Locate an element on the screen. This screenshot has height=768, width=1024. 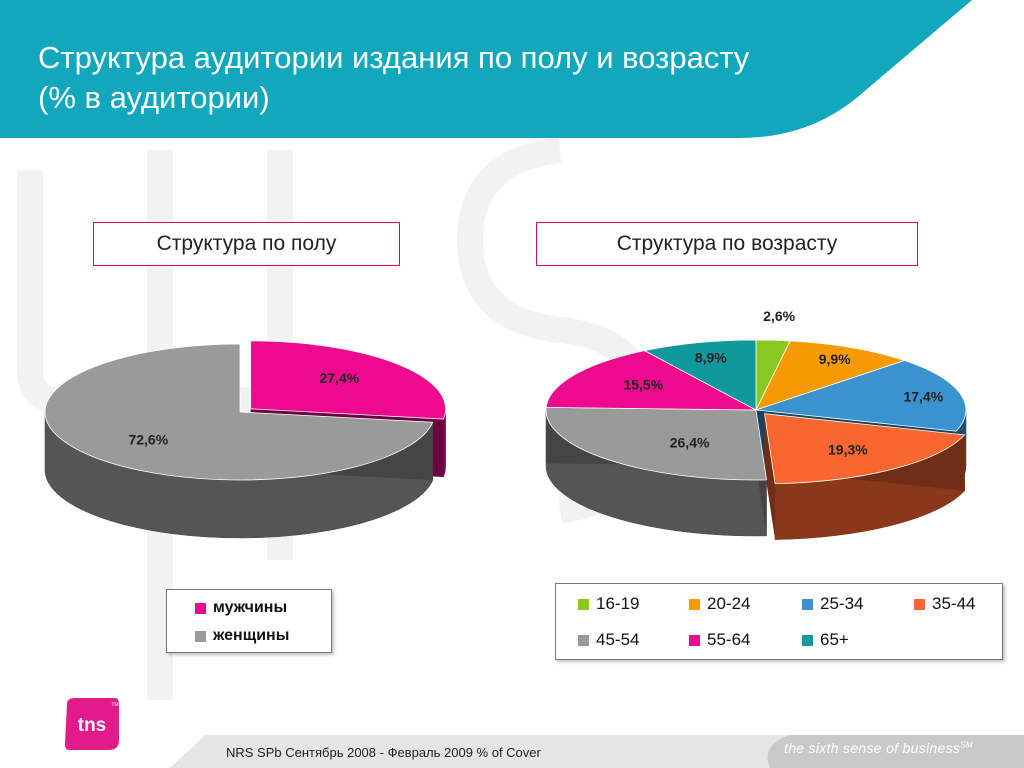
age-label-20-24: 9,9% is located at coordinates (835, 359).